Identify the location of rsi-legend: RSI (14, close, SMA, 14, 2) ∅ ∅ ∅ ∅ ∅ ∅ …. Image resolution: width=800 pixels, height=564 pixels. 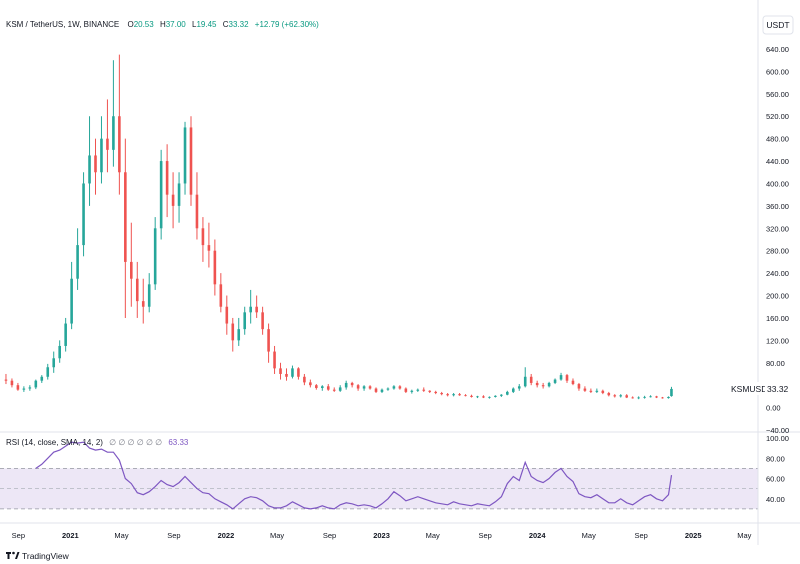
(97, 442).